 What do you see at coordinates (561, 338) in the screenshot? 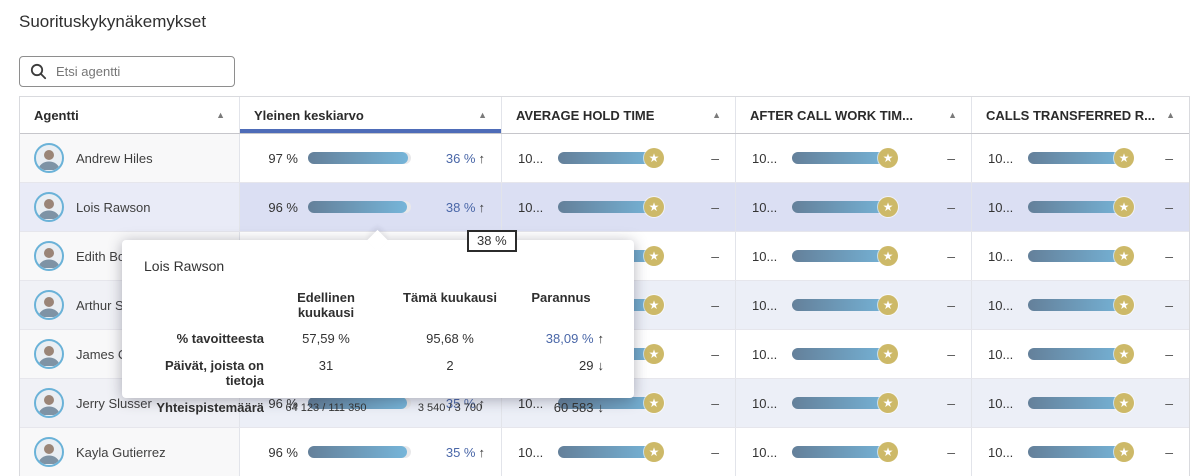
I see `popover-improvement-value: 38,09 % ↑` at bounding box center [561, 338].